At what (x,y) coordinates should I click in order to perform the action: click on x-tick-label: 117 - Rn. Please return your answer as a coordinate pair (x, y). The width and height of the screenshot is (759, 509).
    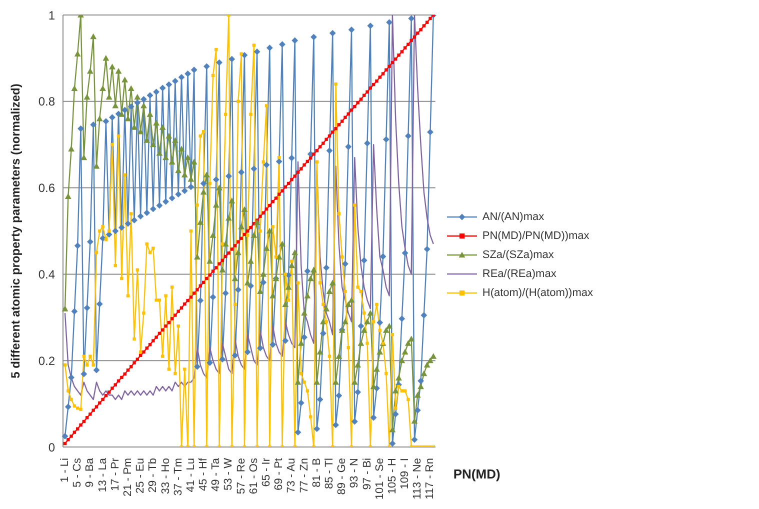
    Looking at the image, I should click on (430, 479).